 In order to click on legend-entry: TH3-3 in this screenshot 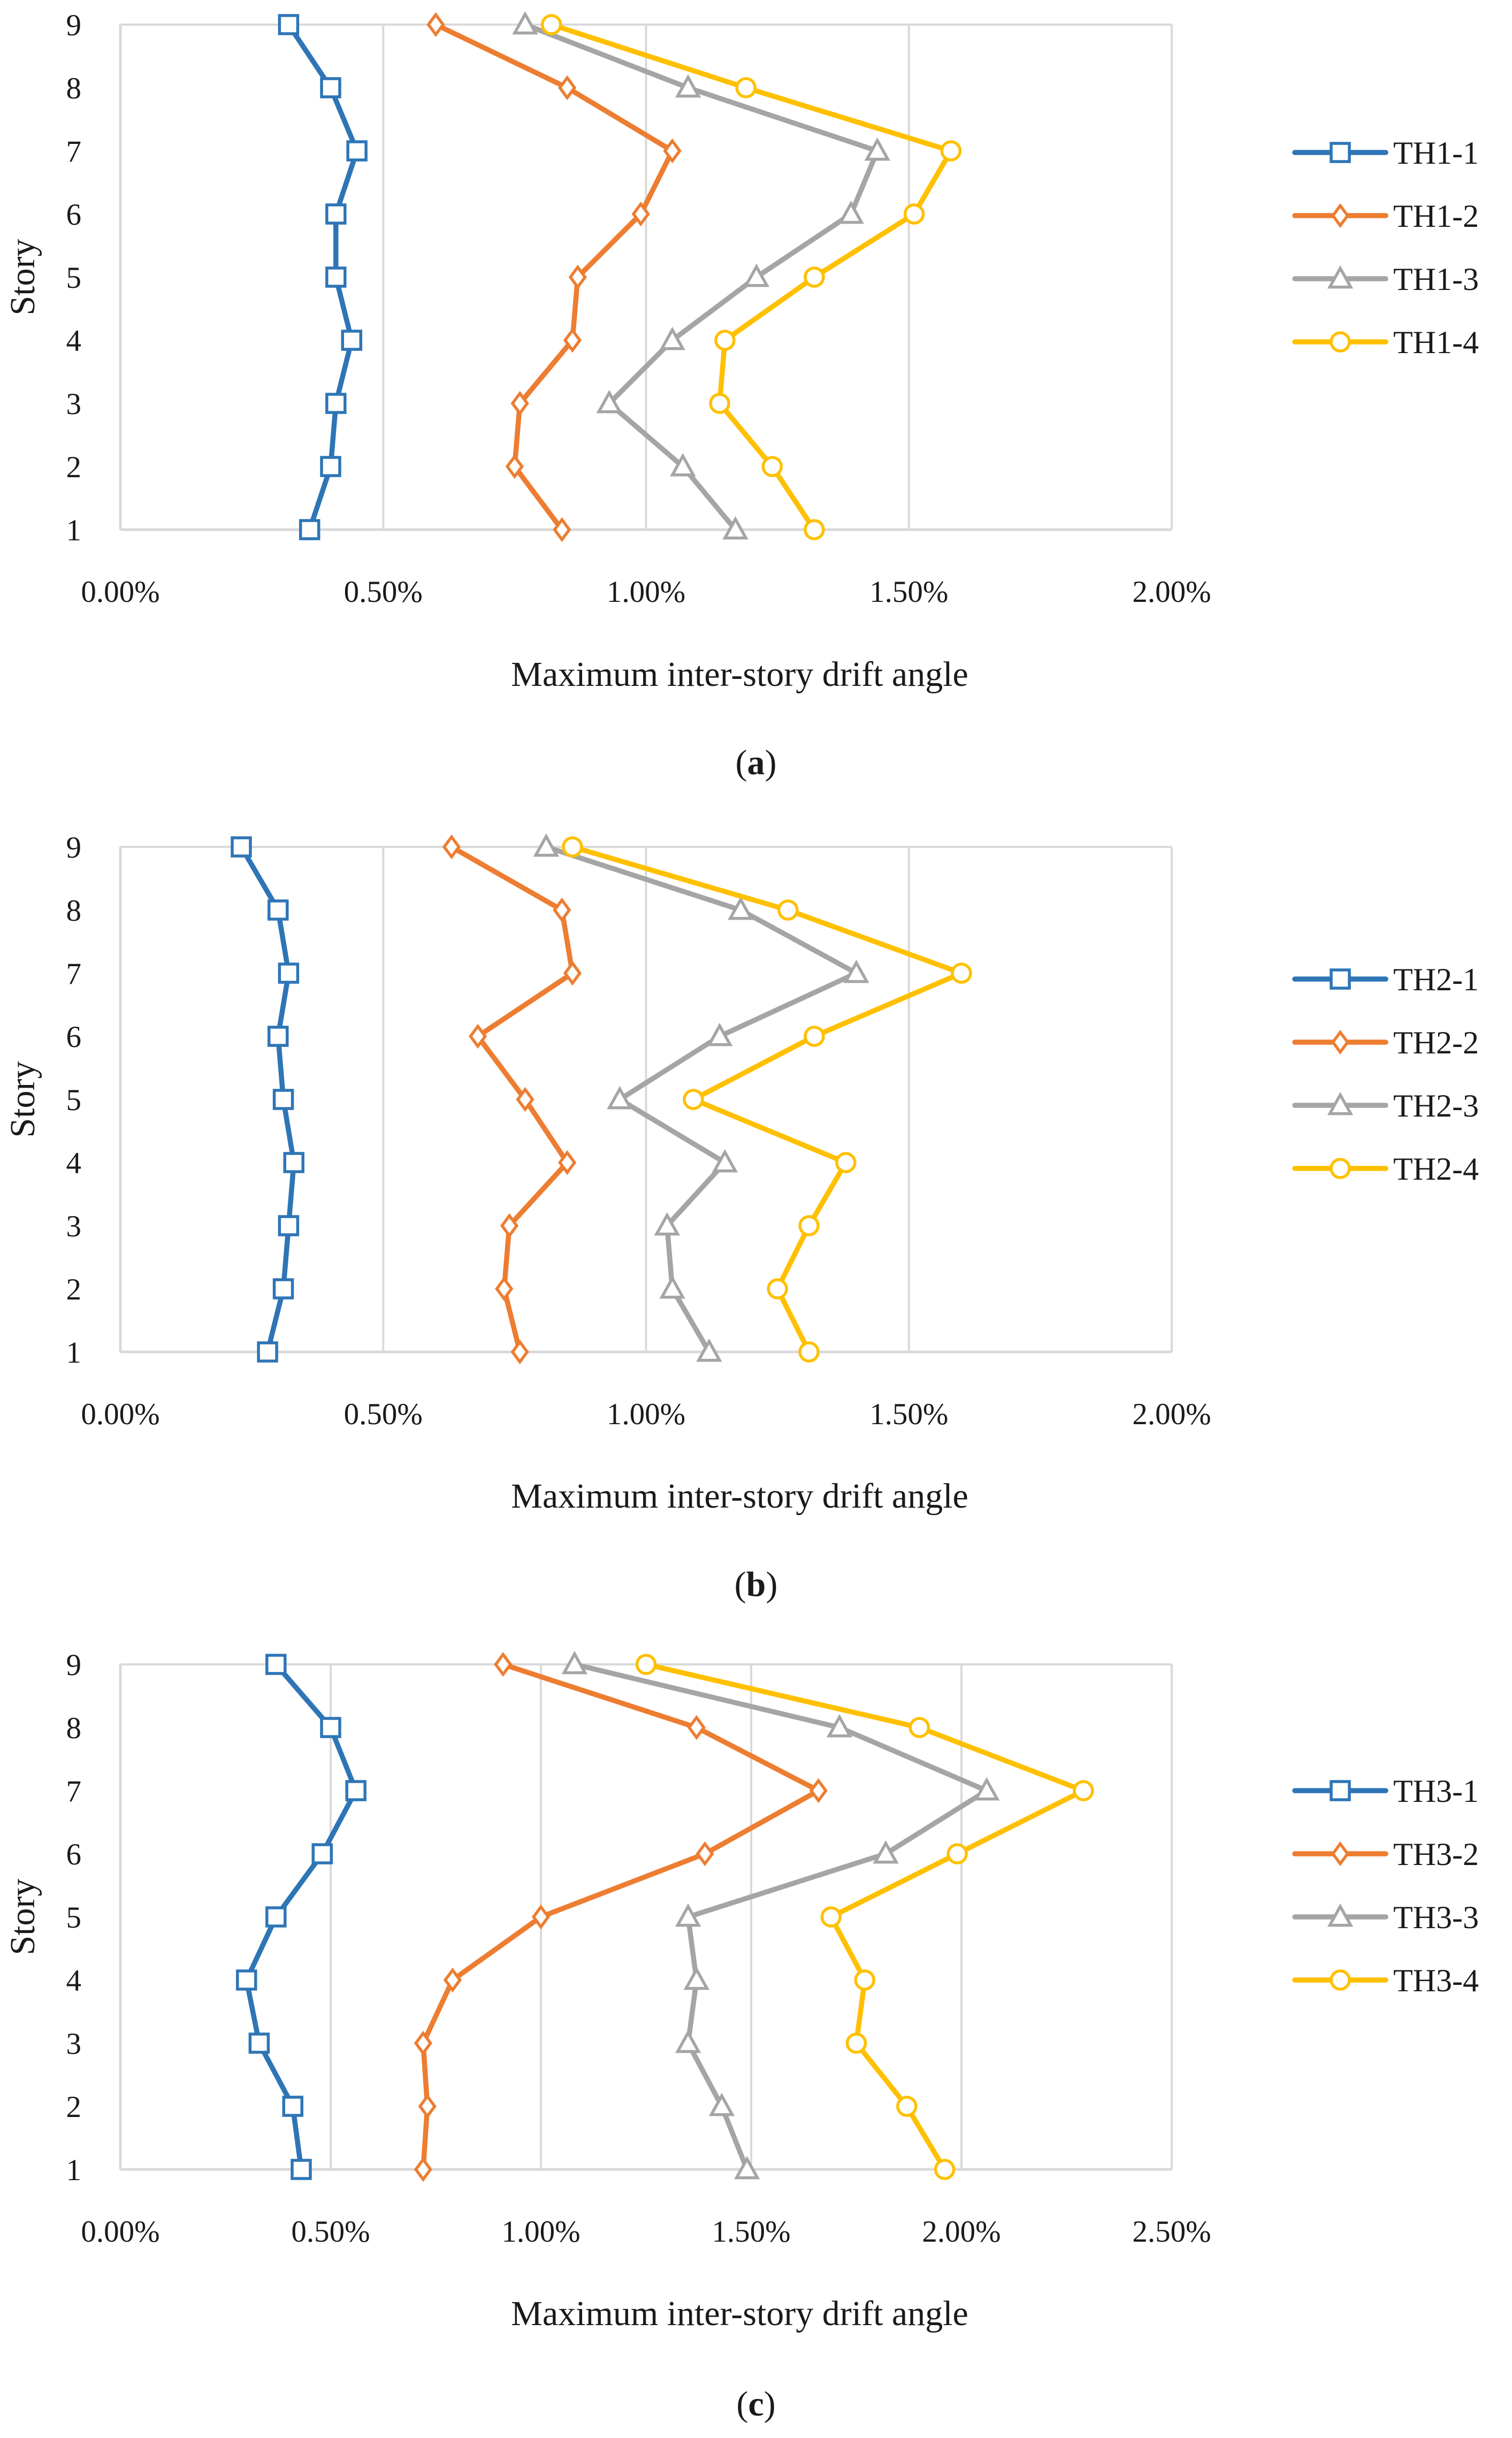, I will do `click(1385, 1917)`.